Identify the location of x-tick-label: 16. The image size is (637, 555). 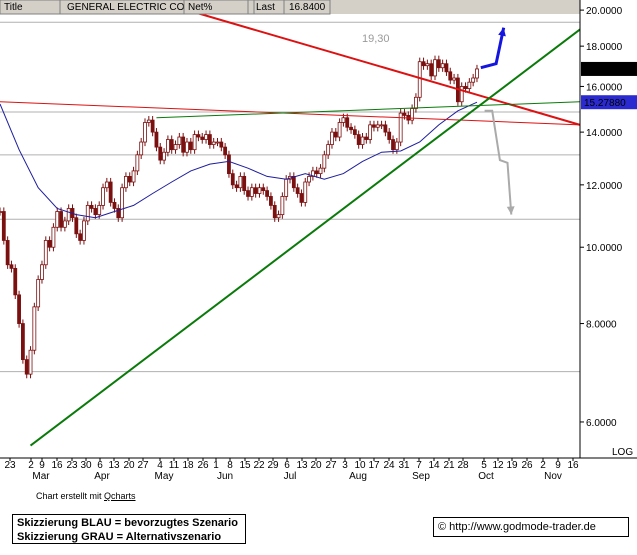
(573, 465).